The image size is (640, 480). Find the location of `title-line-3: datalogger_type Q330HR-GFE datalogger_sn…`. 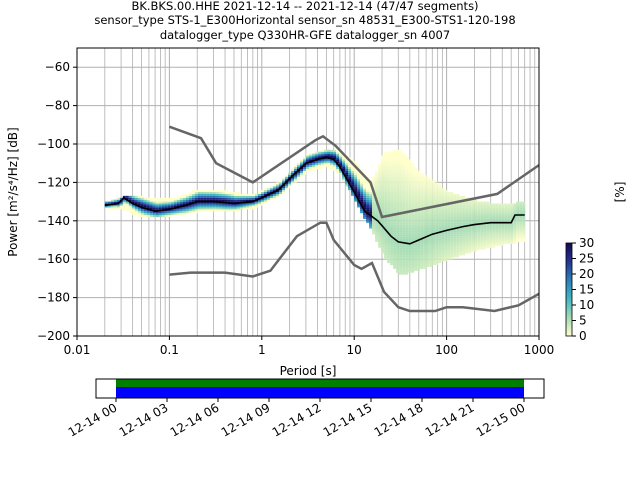

title-line-3: datalogger_type Q330HR-GFE datalogger_sn… is located at coordinates (305, 35).